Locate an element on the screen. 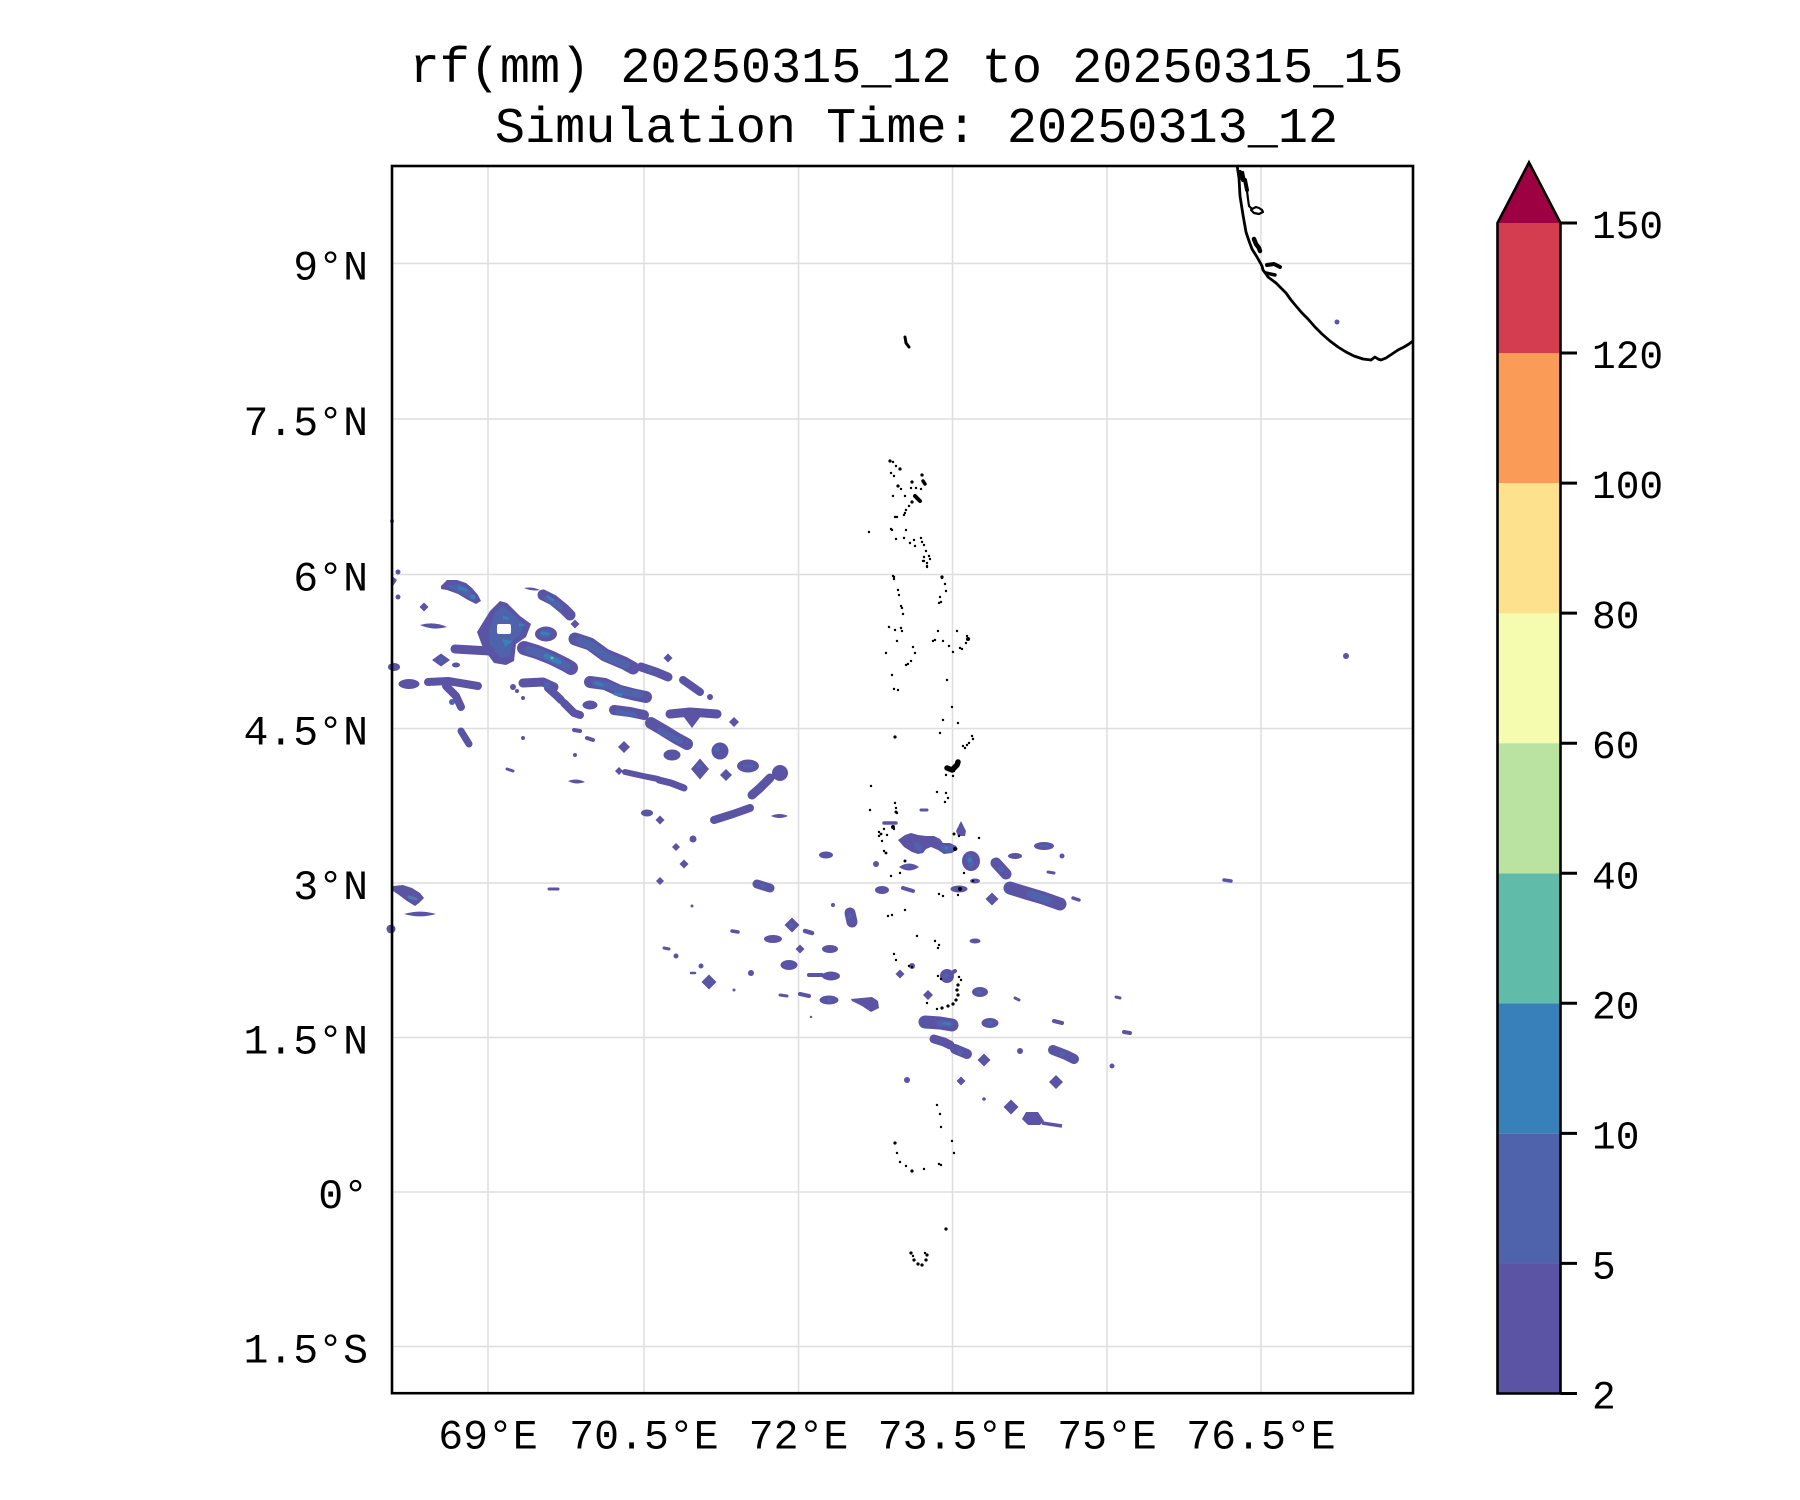 The width and height of the screenshot is (1800, 1500). svg-text: 1.5°N is located at coordinates (305, 1043).